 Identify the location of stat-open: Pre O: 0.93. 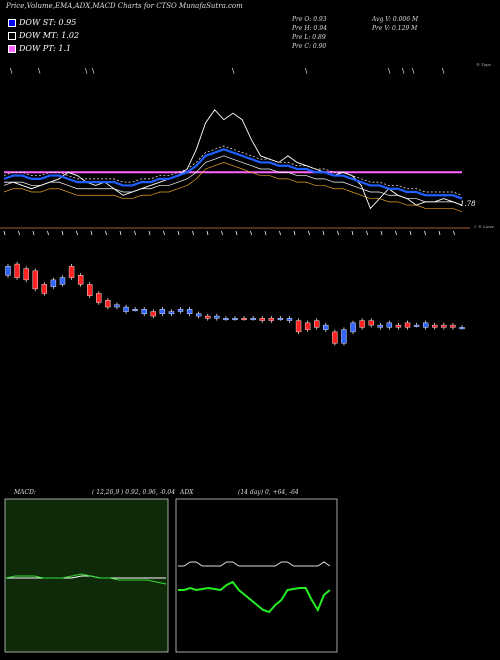
(309, 19).